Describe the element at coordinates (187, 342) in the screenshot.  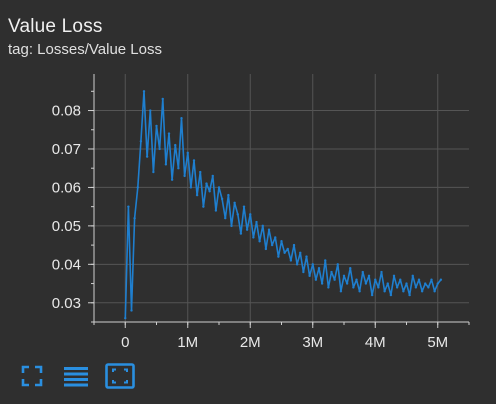
I see `x-tick-label: 1M` at that location.